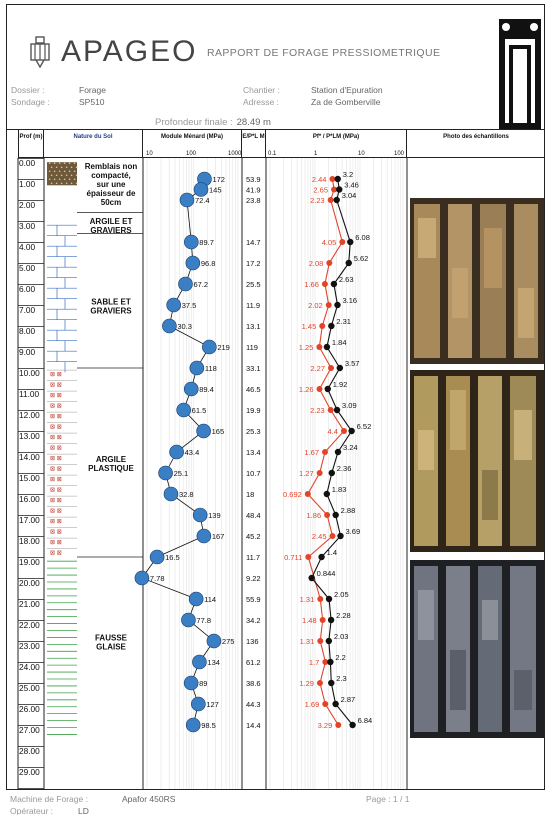  Describe the element at coordinates (31, 714) in the screenshot. I see `depth-label: 26.00` at that location.